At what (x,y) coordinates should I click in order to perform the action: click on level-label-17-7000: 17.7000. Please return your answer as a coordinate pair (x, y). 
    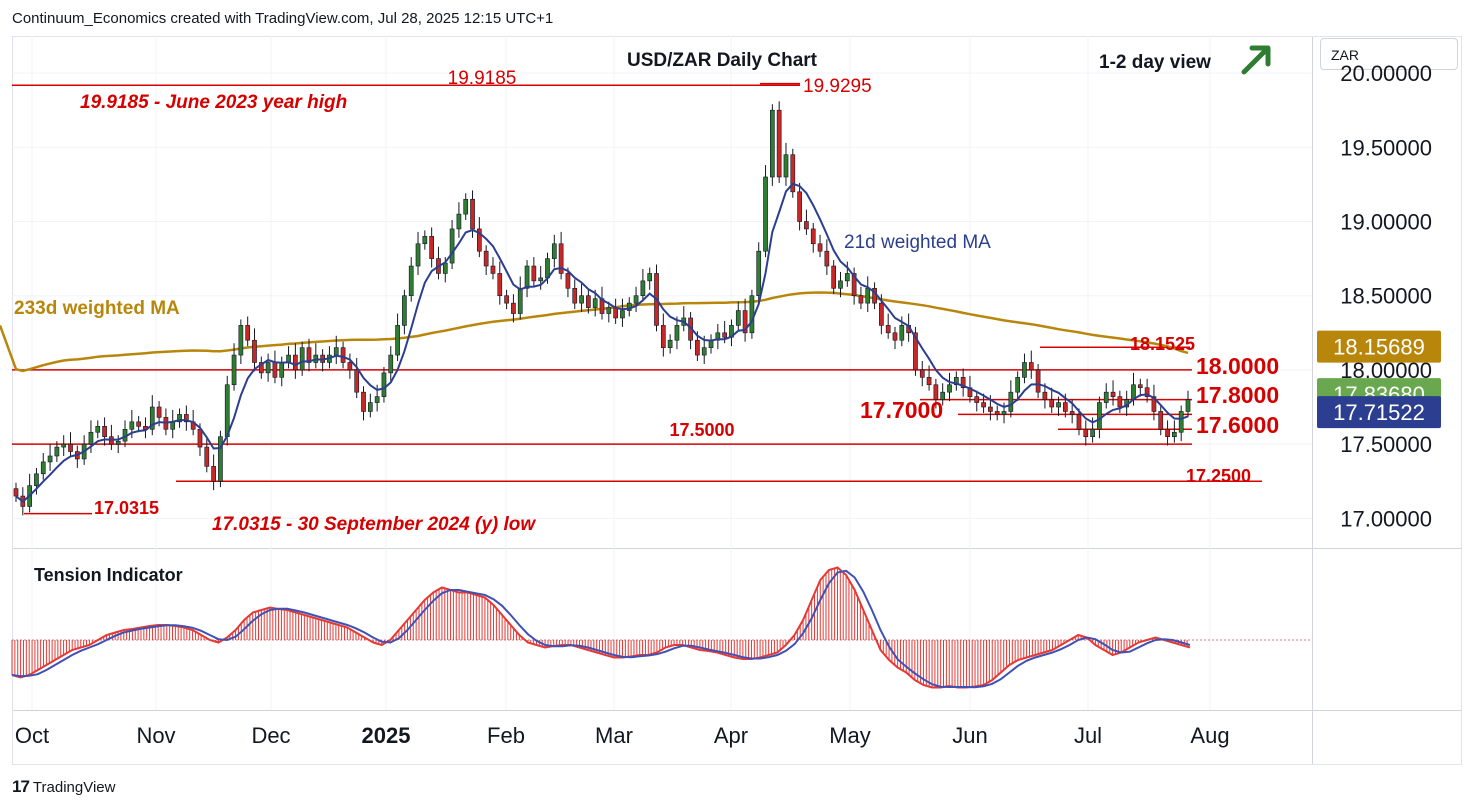
    Looking at the image, I should click on (901, 410).